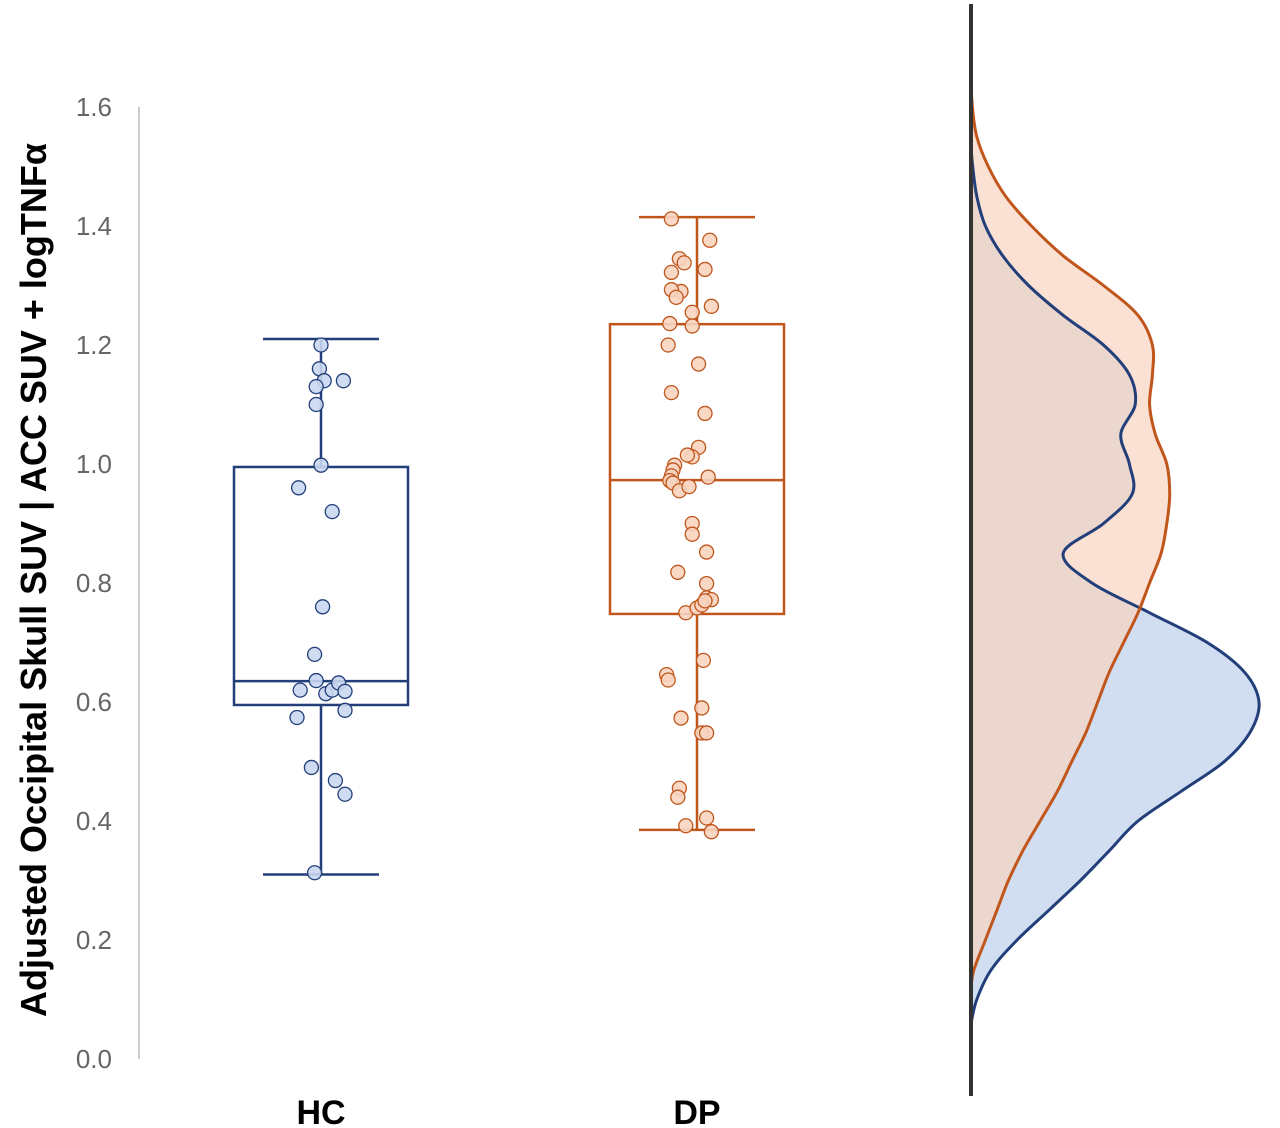  What do you see at coordinates (94, 345) in the screenshot?
I see `y-tick-label: 1.2` at bounding box center [94, 345].